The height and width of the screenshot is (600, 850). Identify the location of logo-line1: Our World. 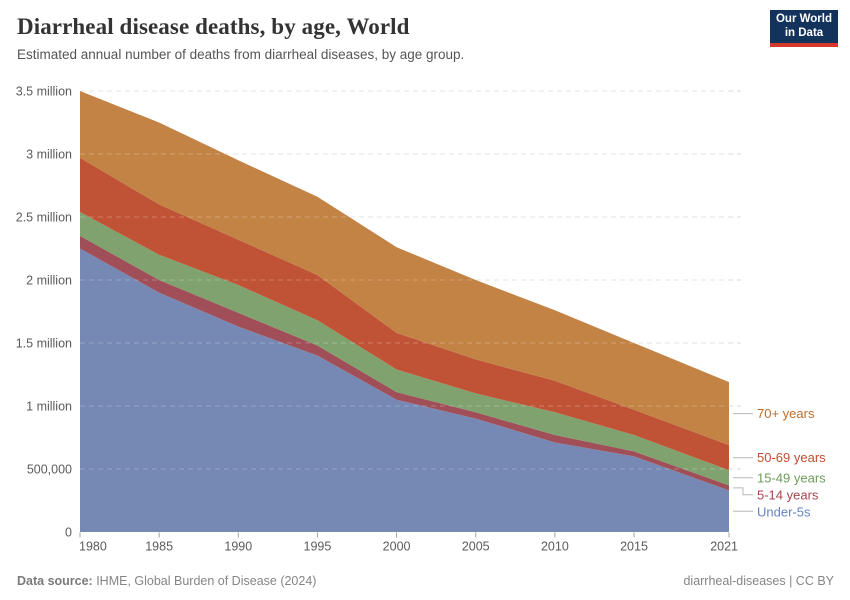
(803, 19).